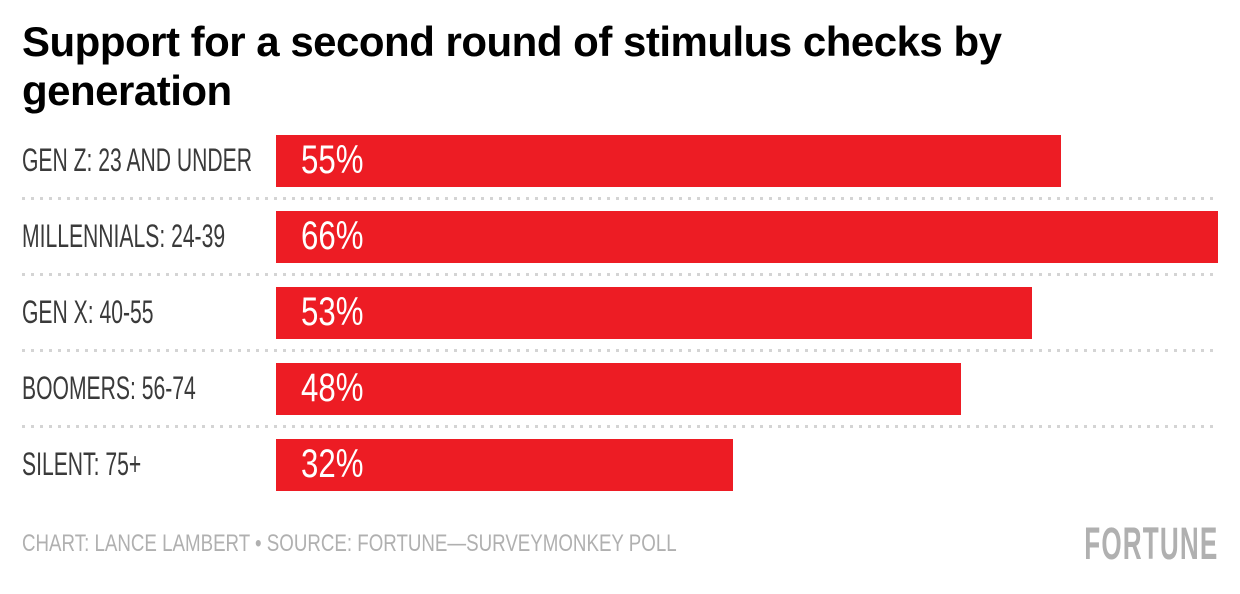  I want to click on bar: 32%, so click(504, 464).